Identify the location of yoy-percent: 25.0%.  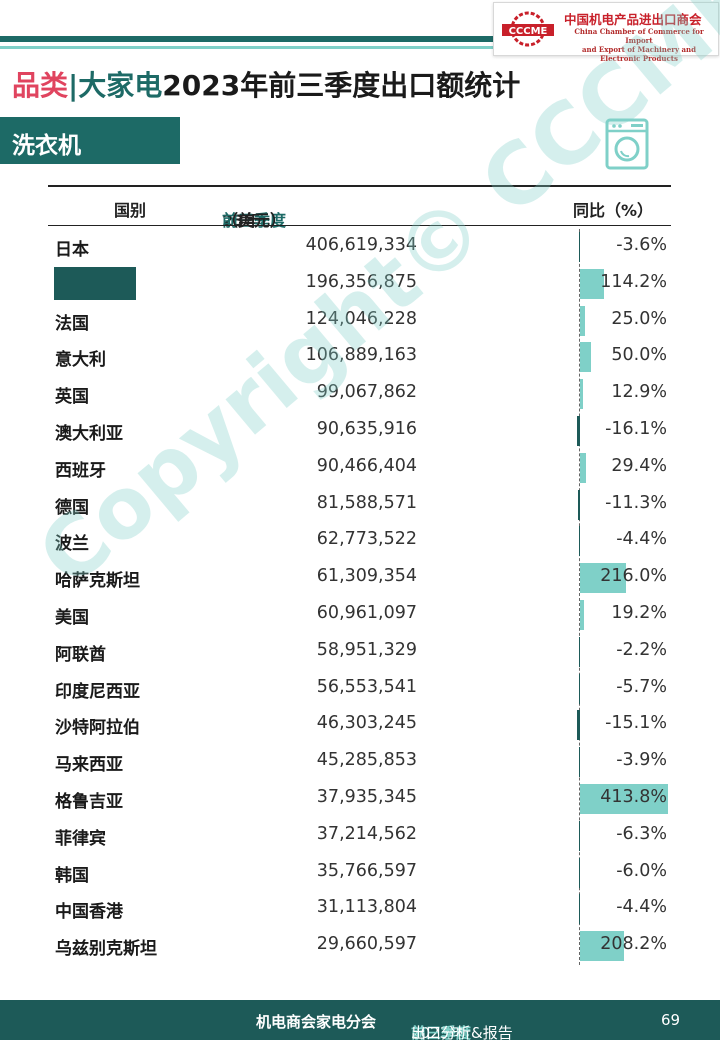
(639, 318).